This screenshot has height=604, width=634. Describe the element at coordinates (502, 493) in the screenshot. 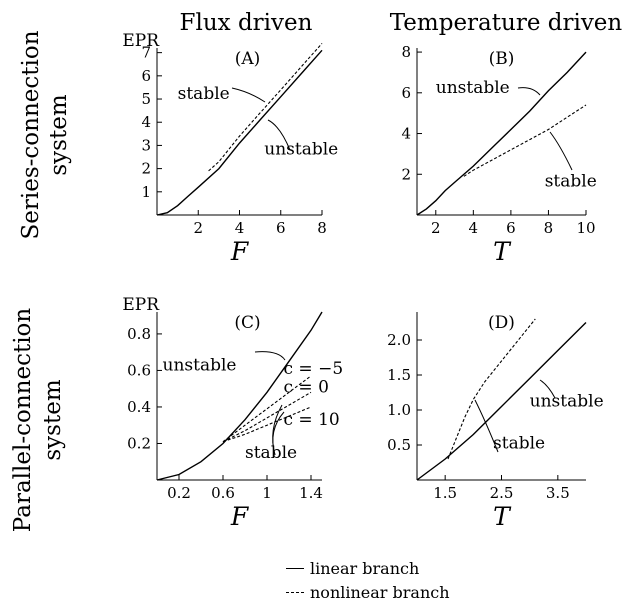

I see `x-tick-label-d: 2.5` at that location.